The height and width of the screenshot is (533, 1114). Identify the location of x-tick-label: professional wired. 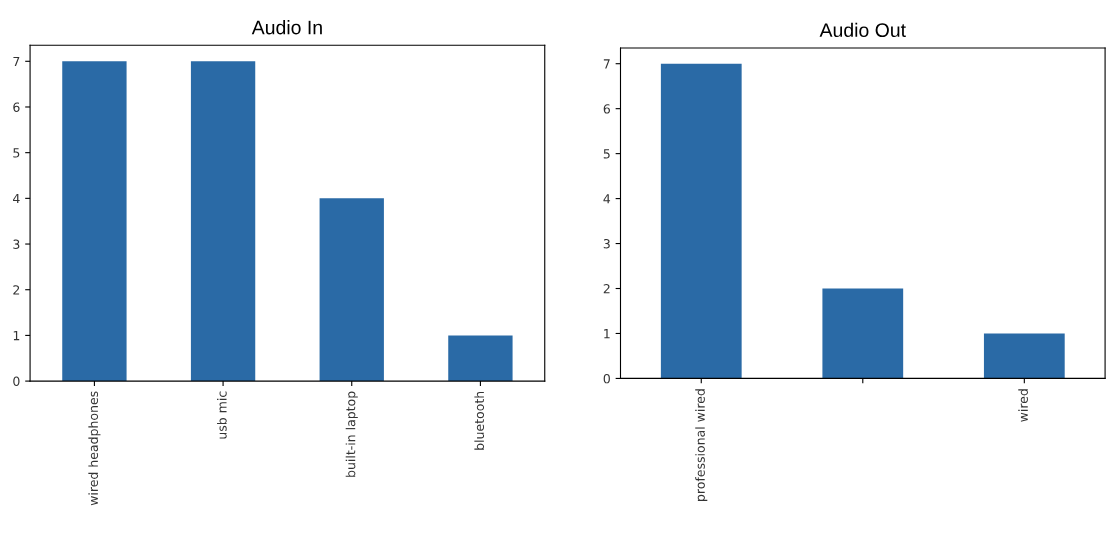
(701, 445).